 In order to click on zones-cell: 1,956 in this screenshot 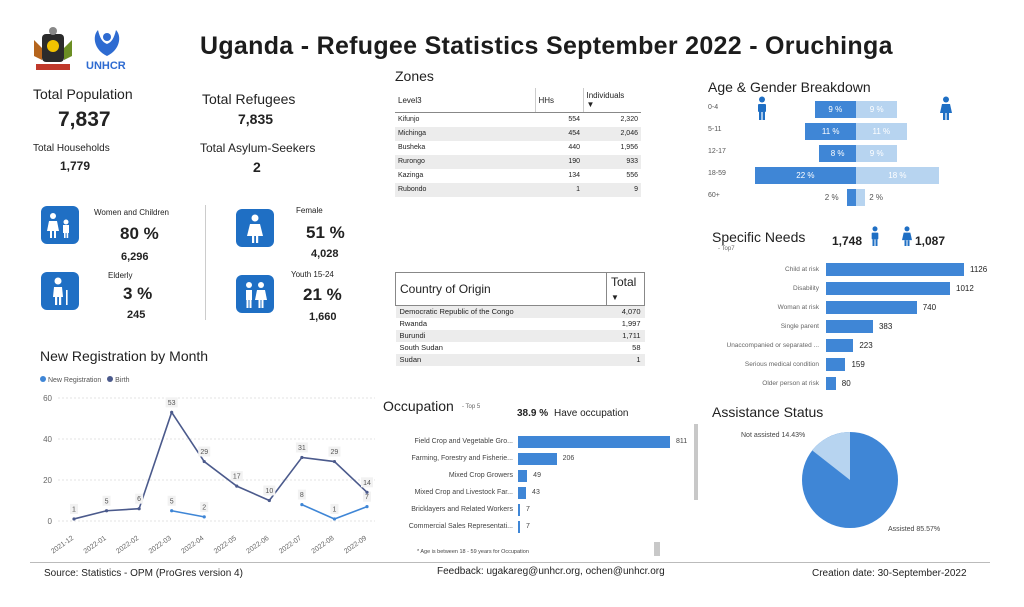, I will do `click(629, 147)`.